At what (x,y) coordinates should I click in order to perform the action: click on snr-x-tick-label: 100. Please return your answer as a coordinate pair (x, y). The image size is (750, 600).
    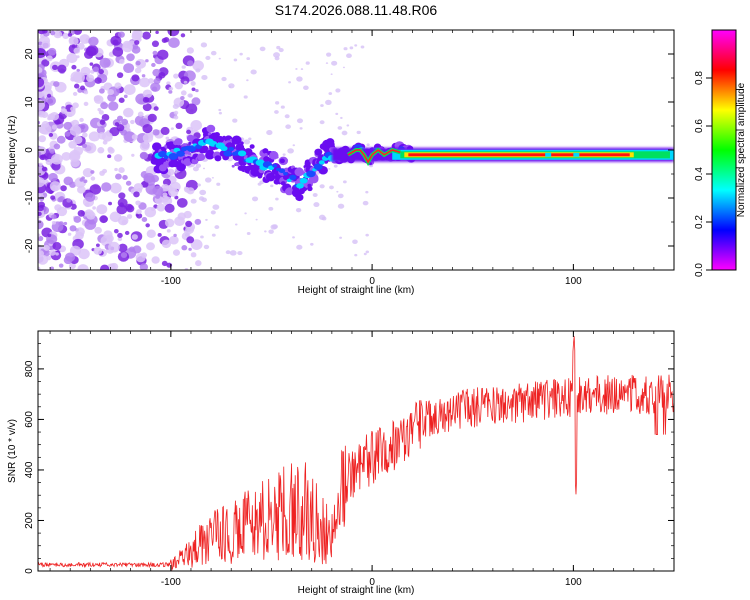
    Looking at the image, I should click on (573, 582).